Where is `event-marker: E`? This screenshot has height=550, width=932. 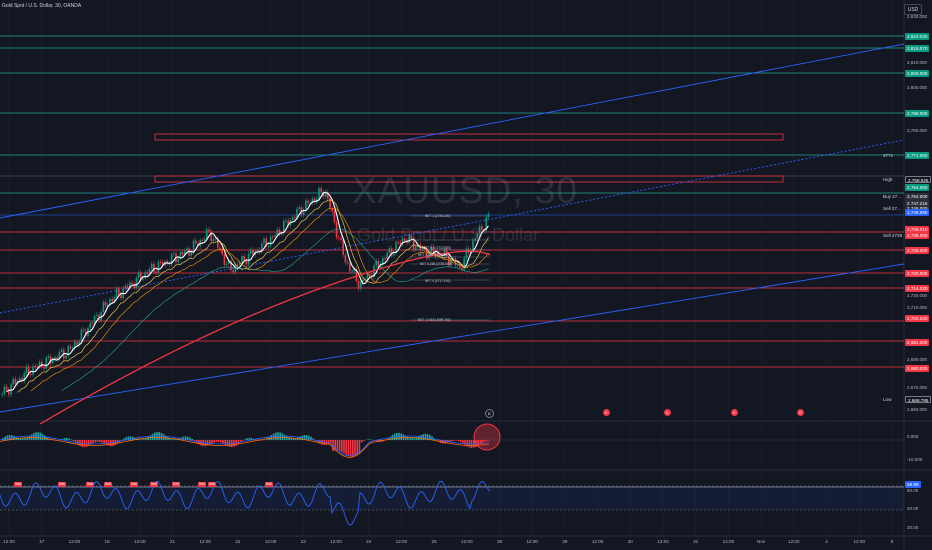
event-marker: E is located at coordinates (606, 412).